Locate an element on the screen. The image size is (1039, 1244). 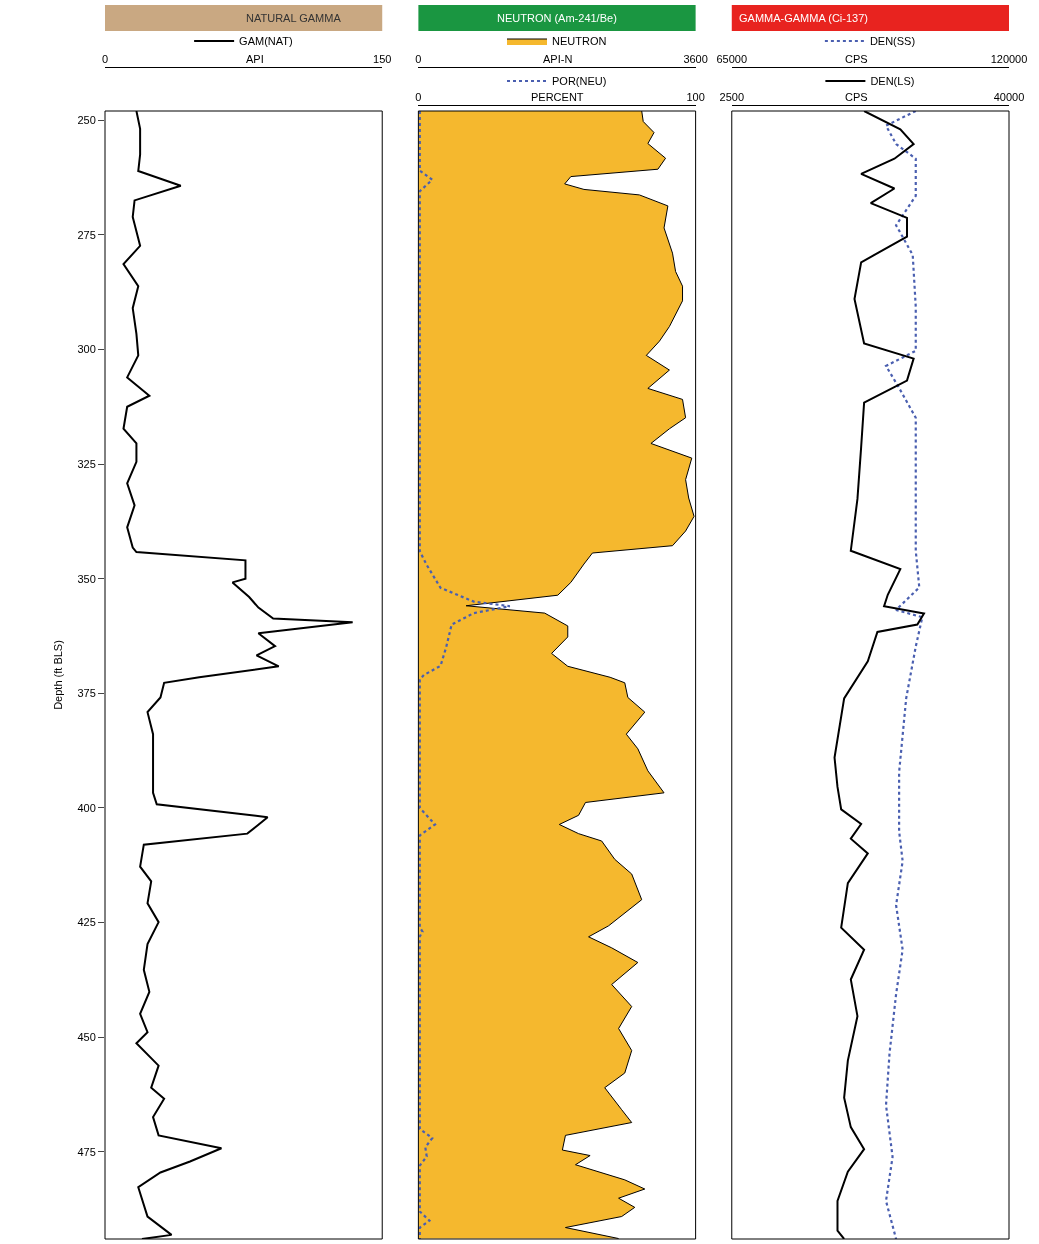
y-tick-label: 250 is located at coordinates (86, 120).